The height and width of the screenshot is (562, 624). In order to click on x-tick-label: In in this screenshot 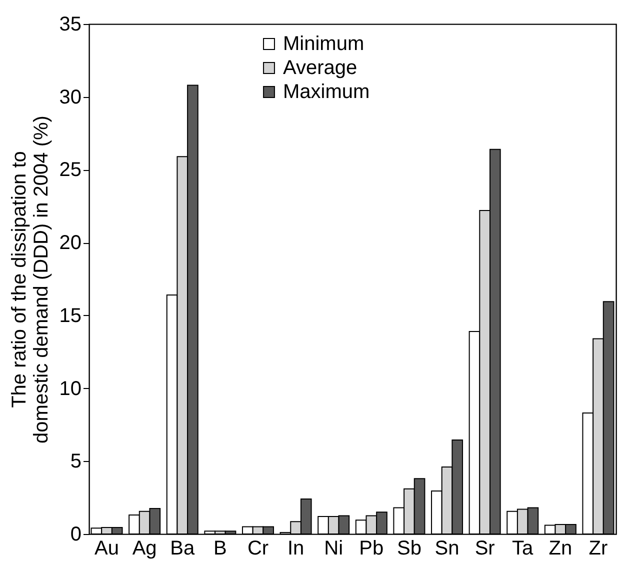, I will do `click(295, 549)`.